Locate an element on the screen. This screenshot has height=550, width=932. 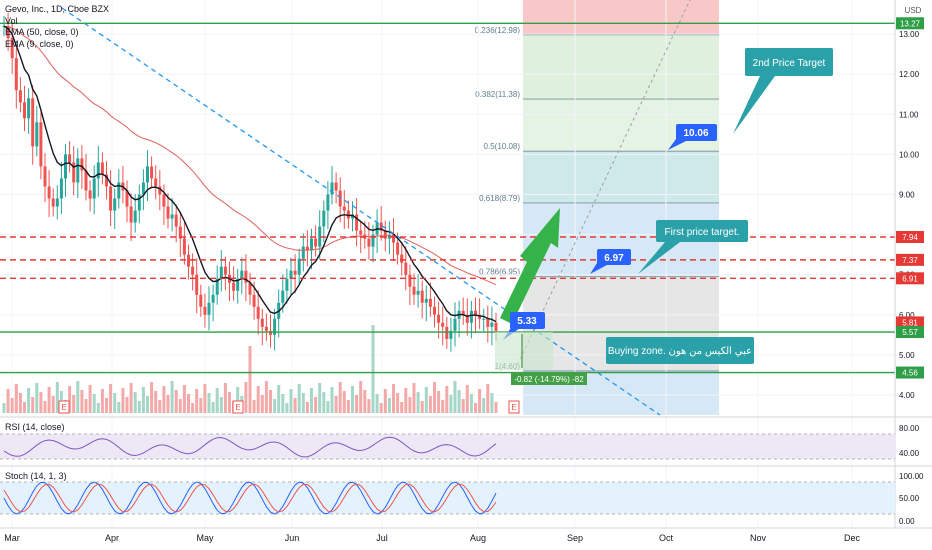
price-badge-text: 6.91 is located at coordinates (910, 278).